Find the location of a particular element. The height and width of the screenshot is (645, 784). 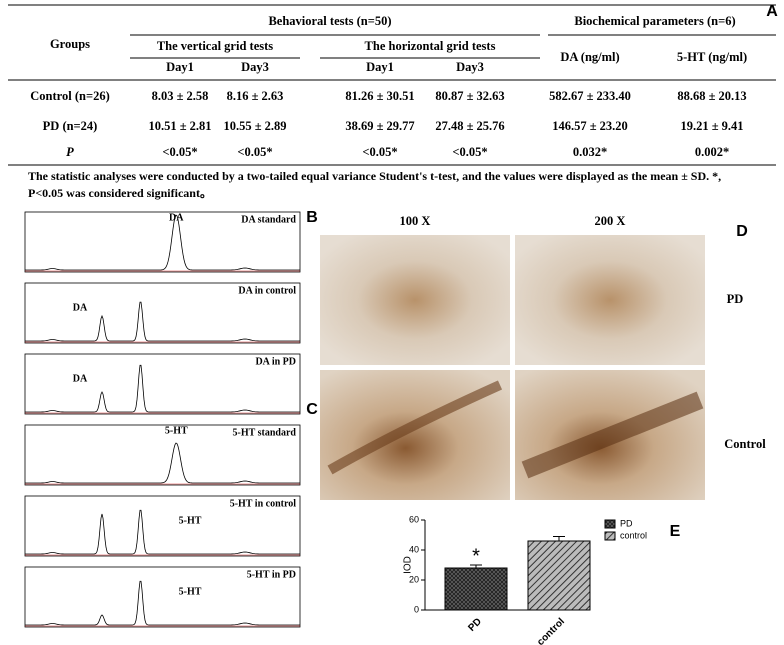

header: Groups is located at coordinates (70, 44).